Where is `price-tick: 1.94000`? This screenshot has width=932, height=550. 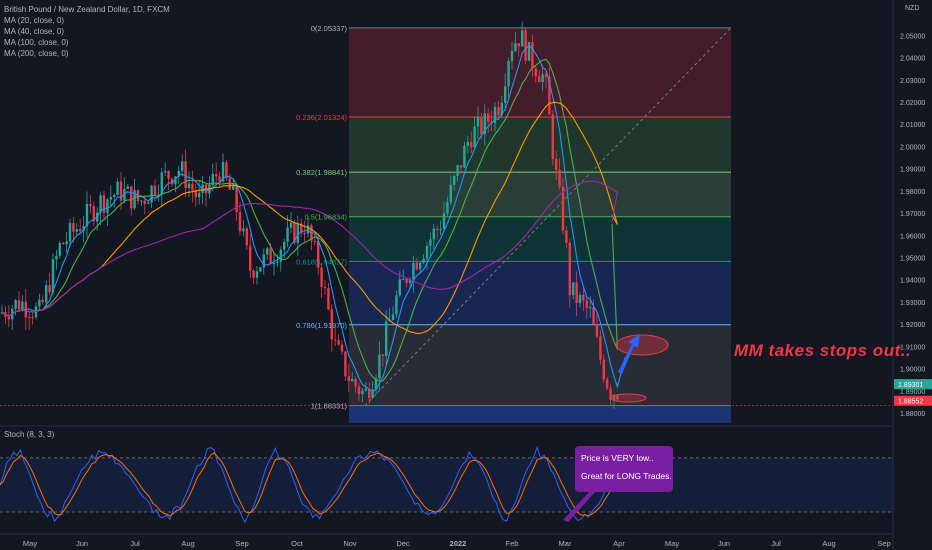
price-tick: 1.94000 is located at coordinates (912, 281).